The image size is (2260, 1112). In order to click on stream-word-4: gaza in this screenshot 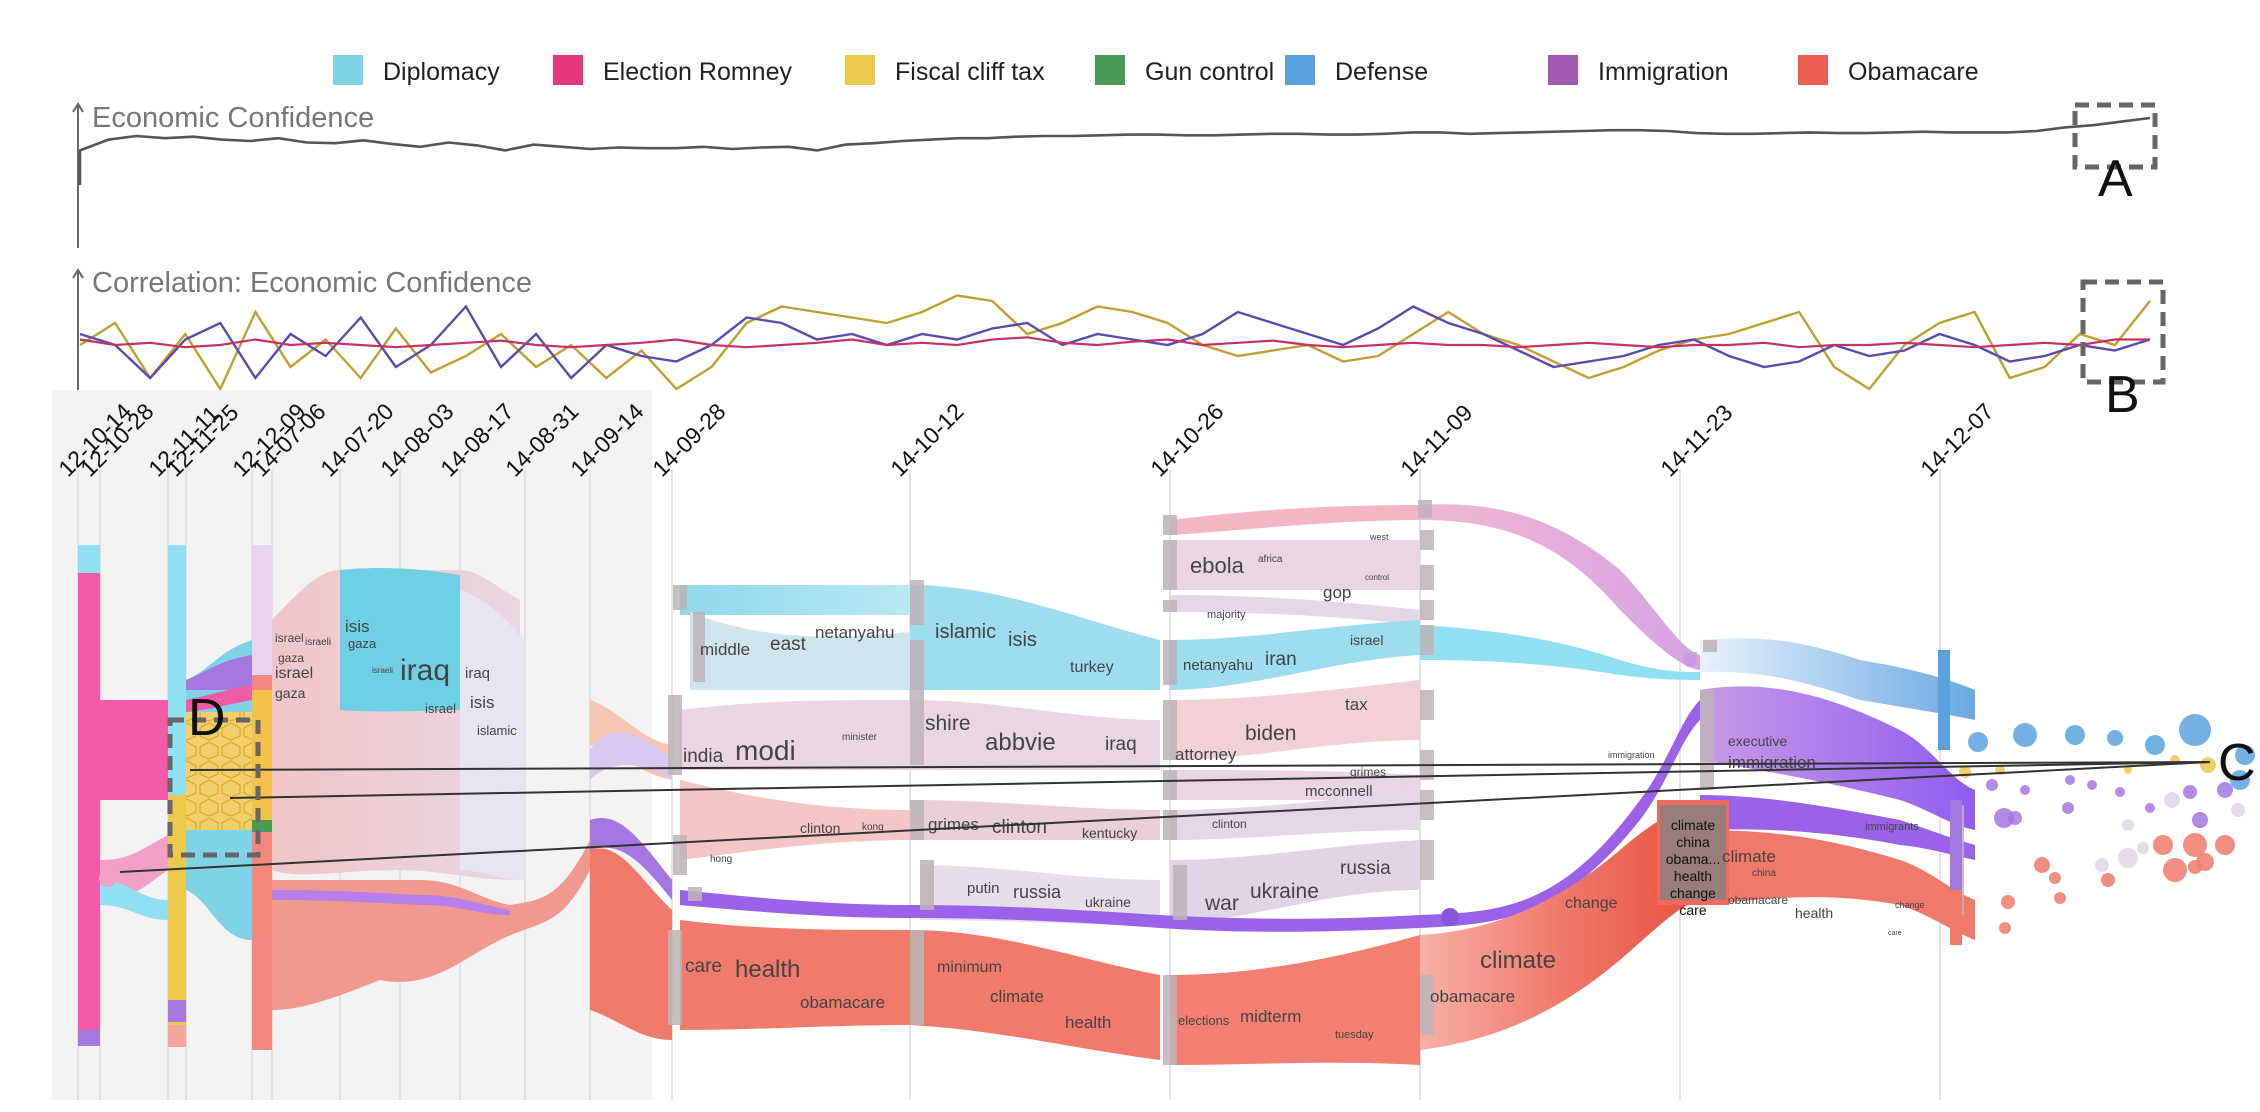, I will do `click(362, 643)`.